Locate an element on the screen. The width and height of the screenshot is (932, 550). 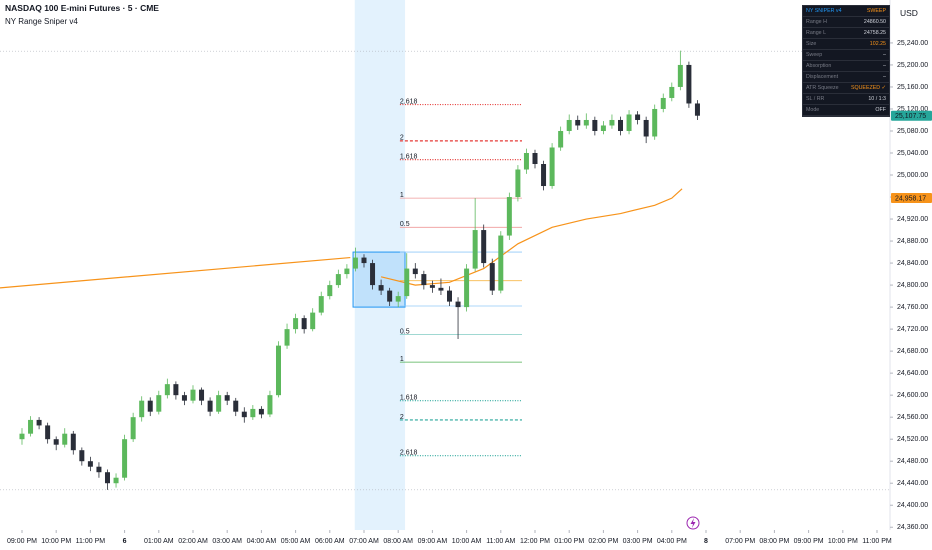
y-tick-label: 24,520.00 is located at coordinates (912, 439).